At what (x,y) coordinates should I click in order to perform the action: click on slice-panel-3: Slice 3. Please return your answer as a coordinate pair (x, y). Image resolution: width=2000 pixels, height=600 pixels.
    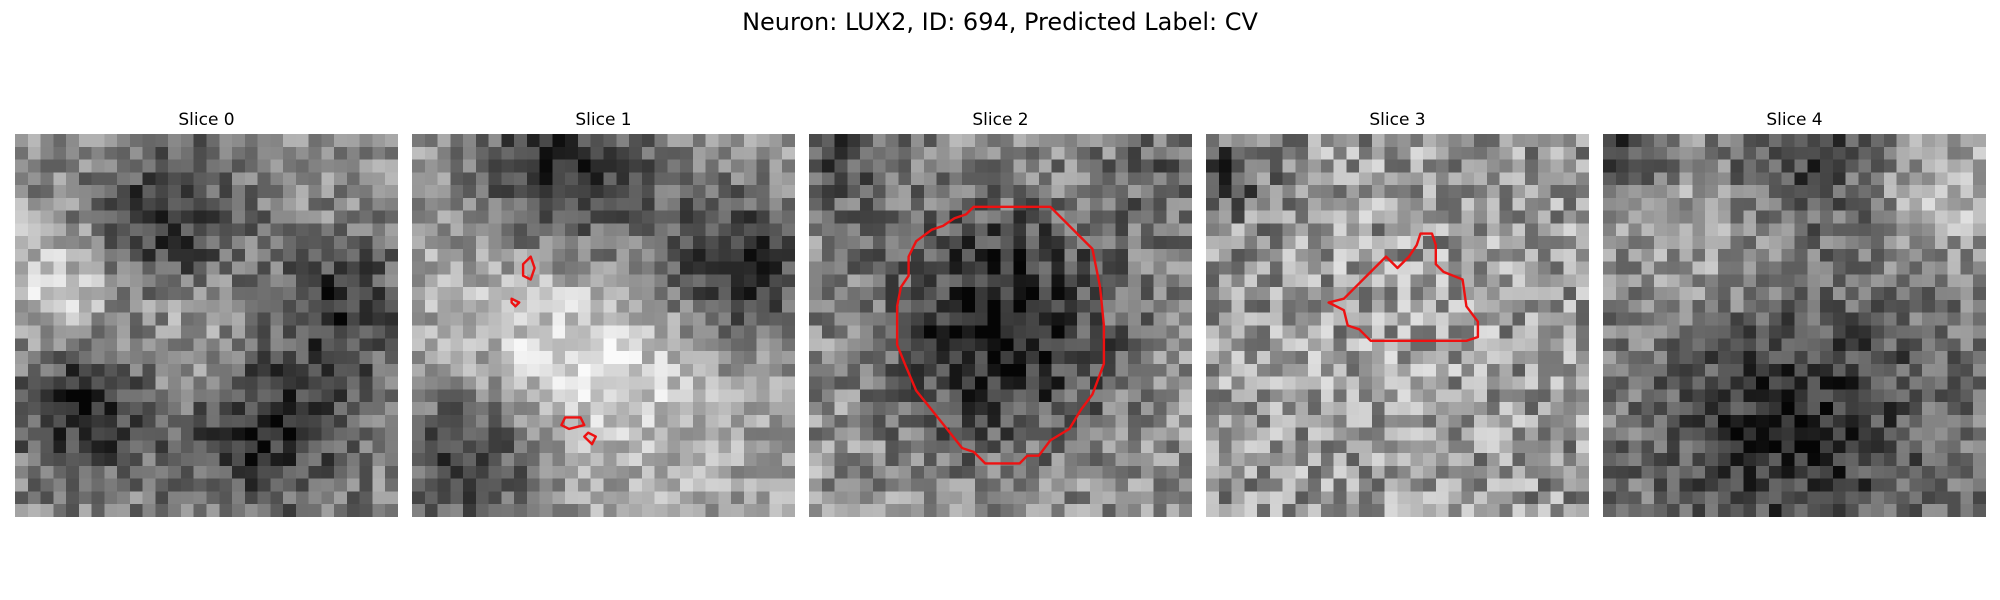
    Looking at the image, I should click on (1397, 312).